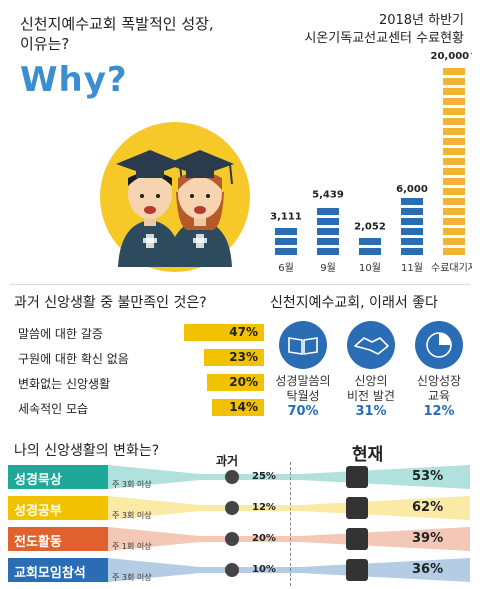  Describe the element at coordinates (243, 357) in the screenshot. I see `dissatisfaction-pct: 23%` at that location.